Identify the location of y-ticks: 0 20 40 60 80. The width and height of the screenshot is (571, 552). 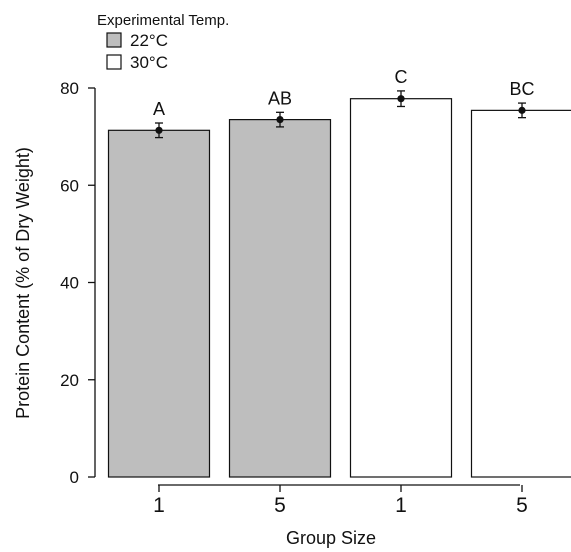
(77, 283).